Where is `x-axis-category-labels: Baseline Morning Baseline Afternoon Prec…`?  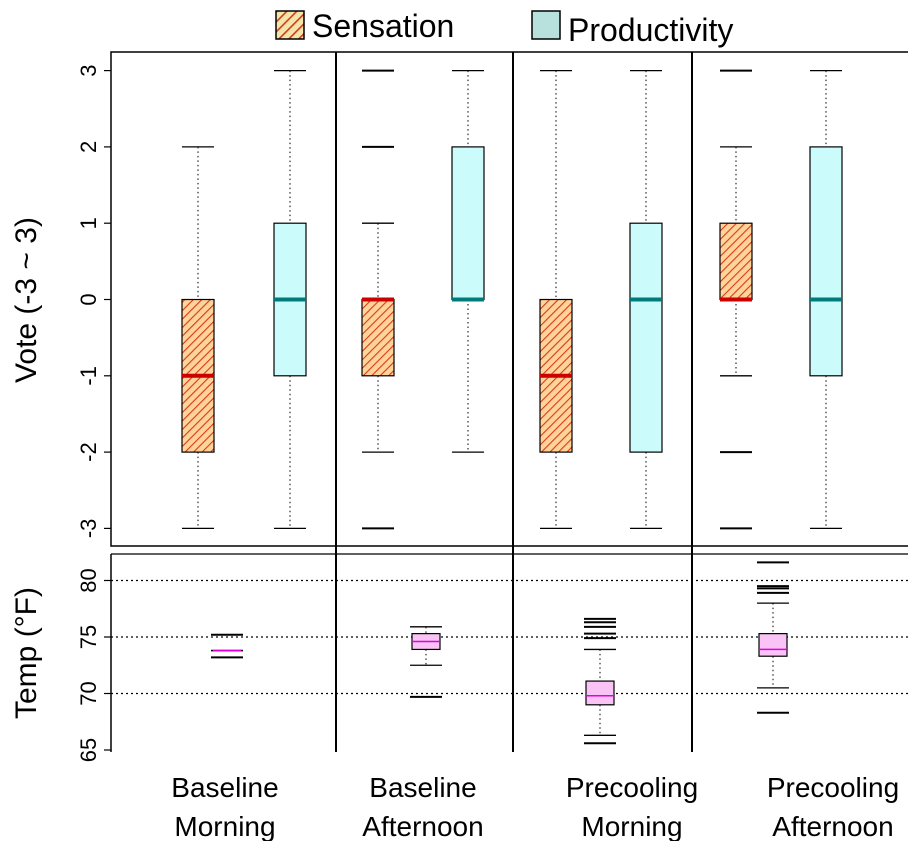 x-axis-category-labels: Baseline Morning Baseline Afternoon Prec… is located at coordinates (535, 806).